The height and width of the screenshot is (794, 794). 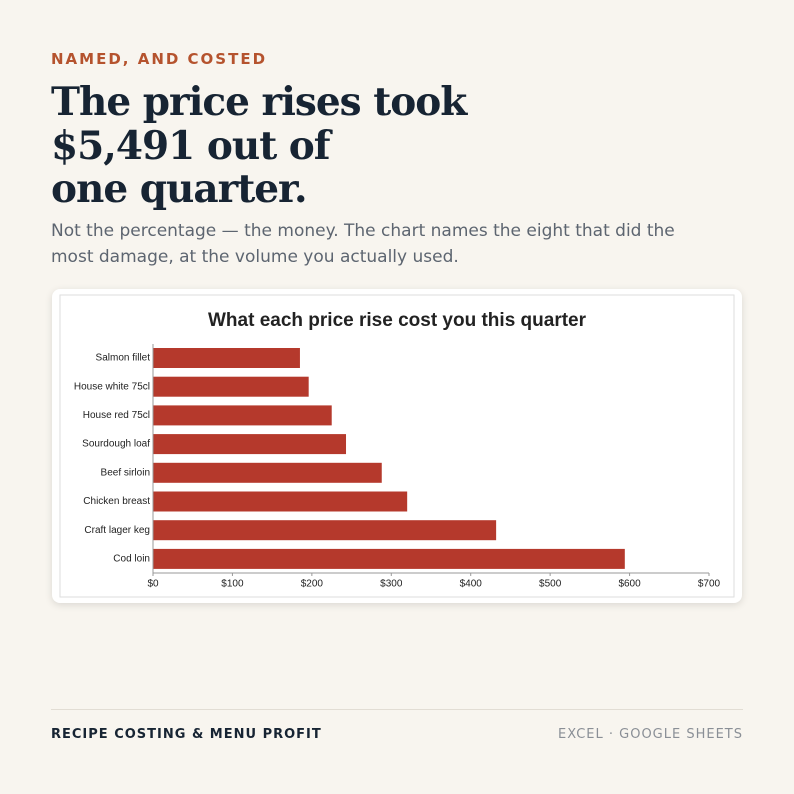 What do you see at coordinates (116, 444) in the screenshot?
I see `y-tick-label: Sourdough loaf` at bounding box center [116, 444].